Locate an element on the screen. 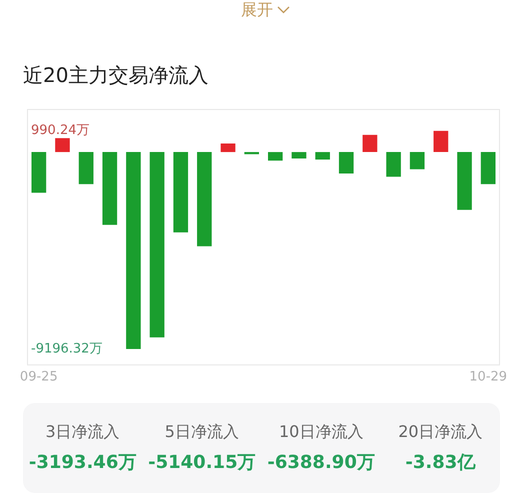 The height and width of the screenshot is (500, 531). text: 5日净流入 is located at coordinates (202, 432).